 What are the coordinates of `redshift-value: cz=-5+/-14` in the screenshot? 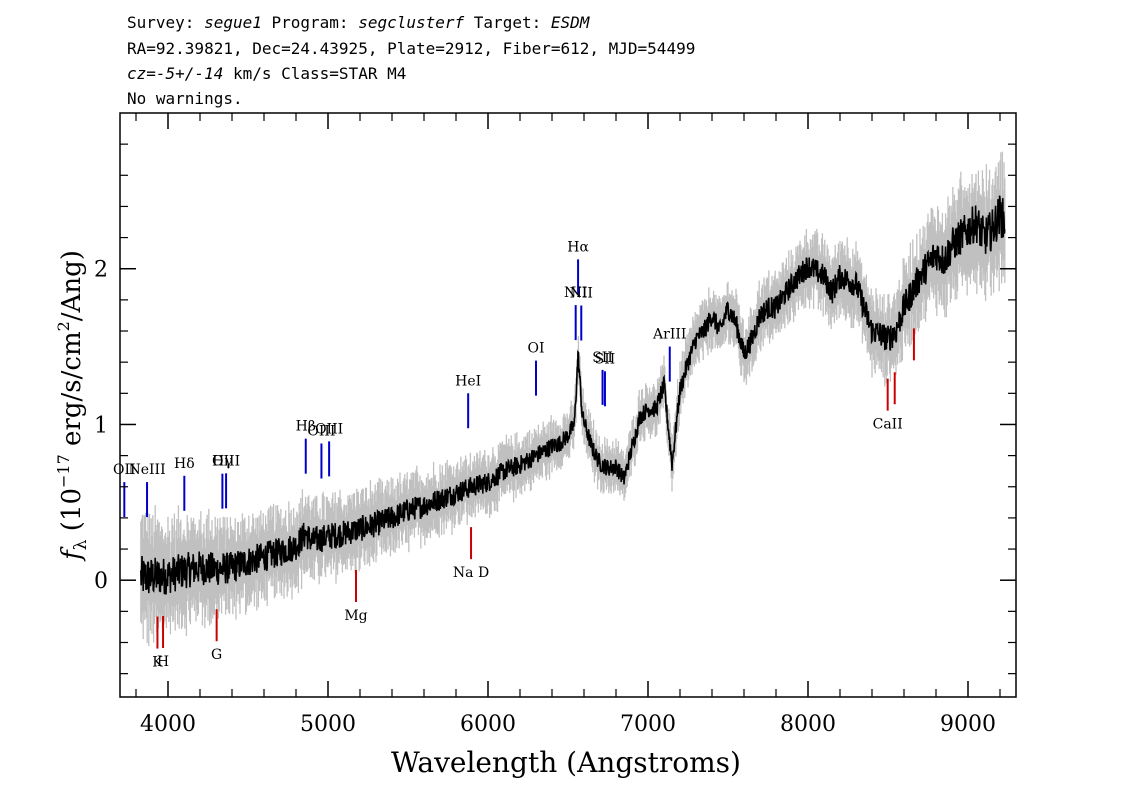 It's located at (175, 73).